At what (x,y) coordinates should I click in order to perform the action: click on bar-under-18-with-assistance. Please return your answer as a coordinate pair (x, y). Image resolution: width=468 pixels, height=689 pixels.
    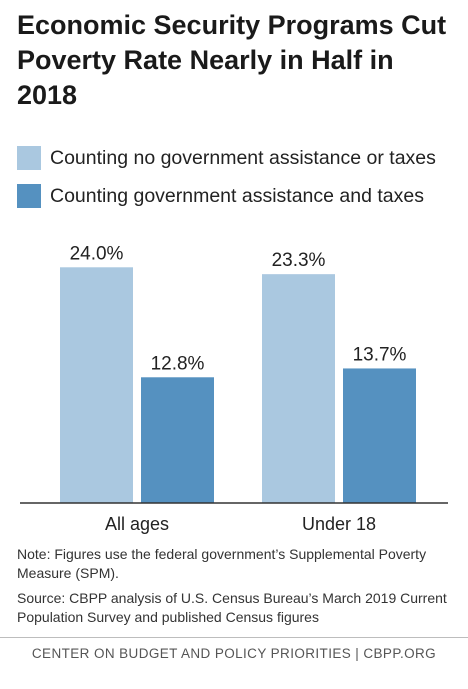
    Looking at the image, I should click on (379, 435).